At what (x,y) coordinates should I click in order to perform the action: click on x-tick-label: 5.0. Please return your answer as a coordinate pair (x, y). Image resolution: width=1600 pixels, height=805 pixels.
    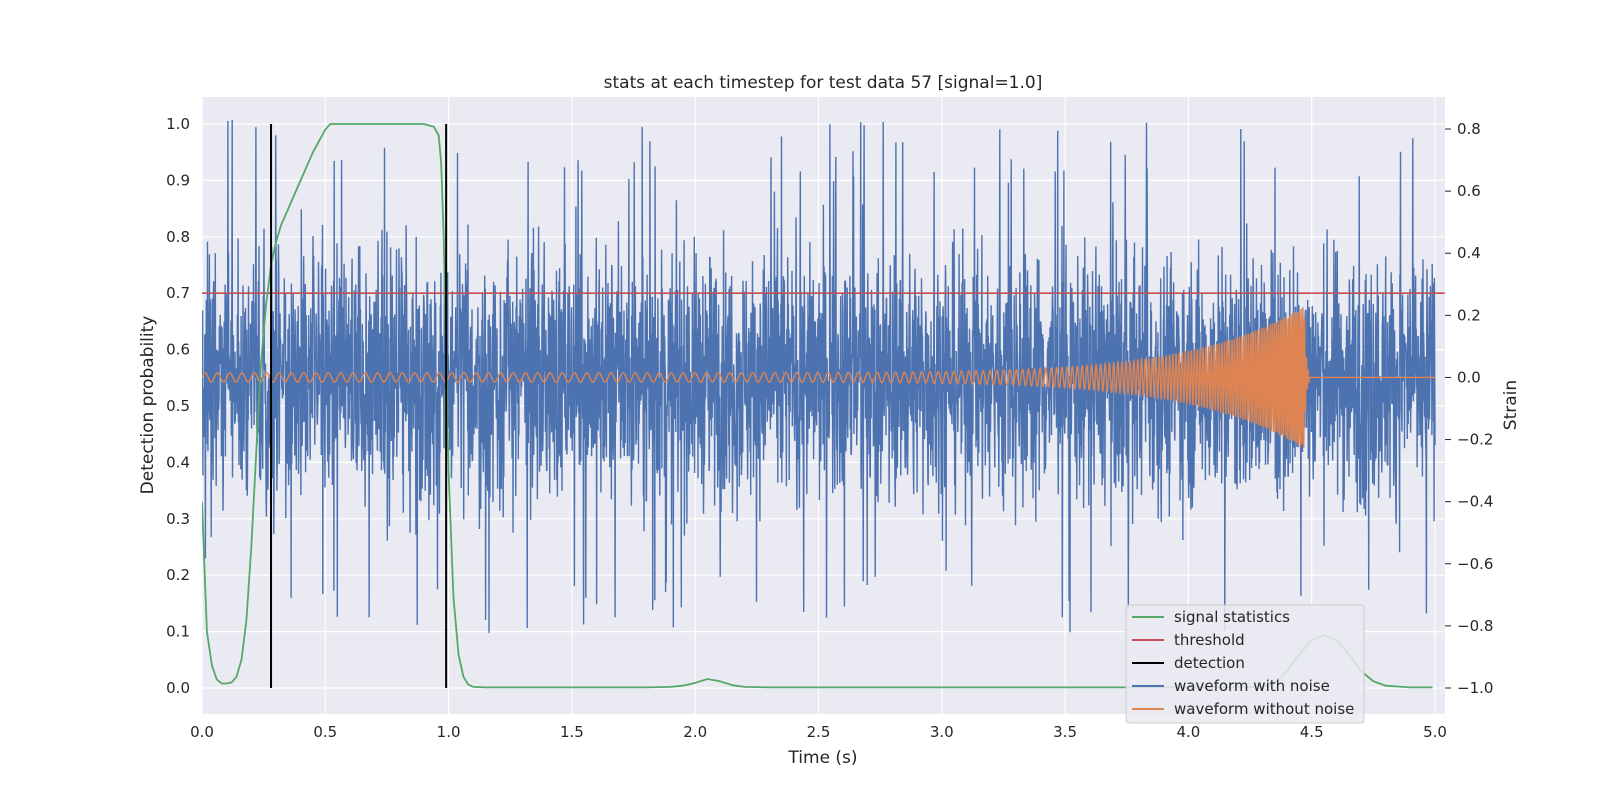
    Looking at the image, I should click on (1435, 732).